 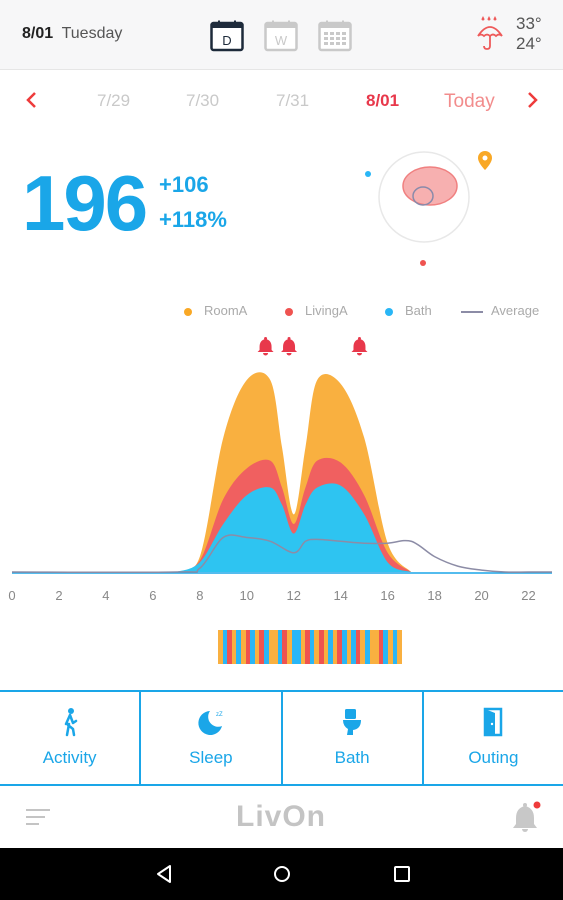 What do you see at coordinates (493, 757) in the screenshot?
I see `tab-label: Outing` at bounding box center [493, 757].